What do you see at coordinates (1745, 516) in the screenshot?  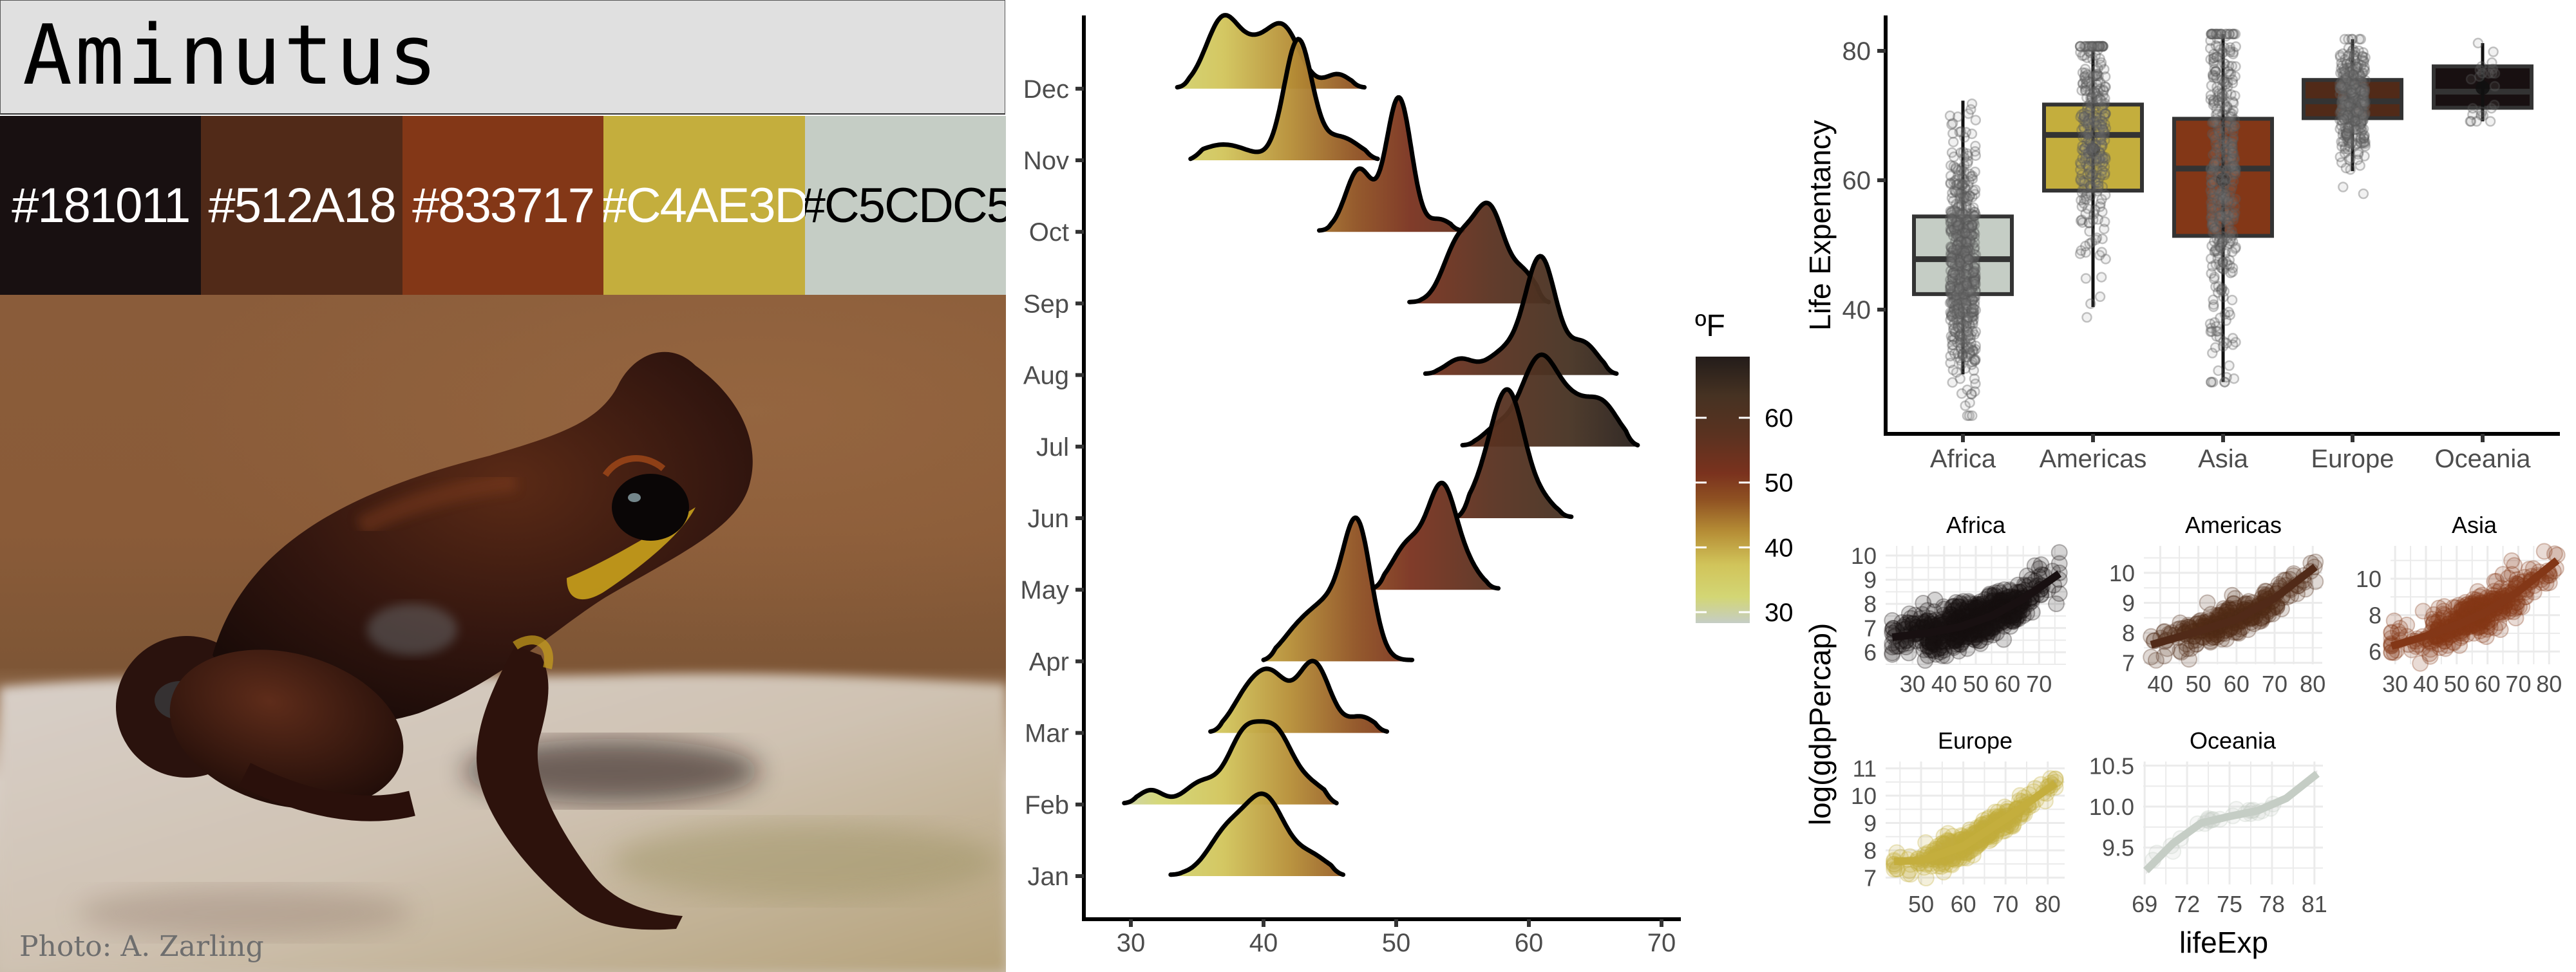 I see `legend-ticks: 30 40 50 60` at bounding box center [1745, 516].